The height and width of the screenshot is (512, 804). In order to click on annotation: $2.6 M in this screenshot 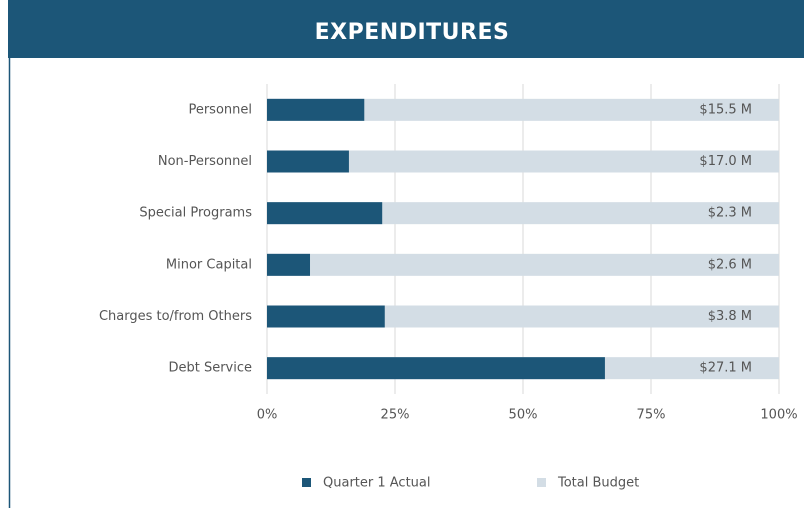, I will do `click(730, 264)`.